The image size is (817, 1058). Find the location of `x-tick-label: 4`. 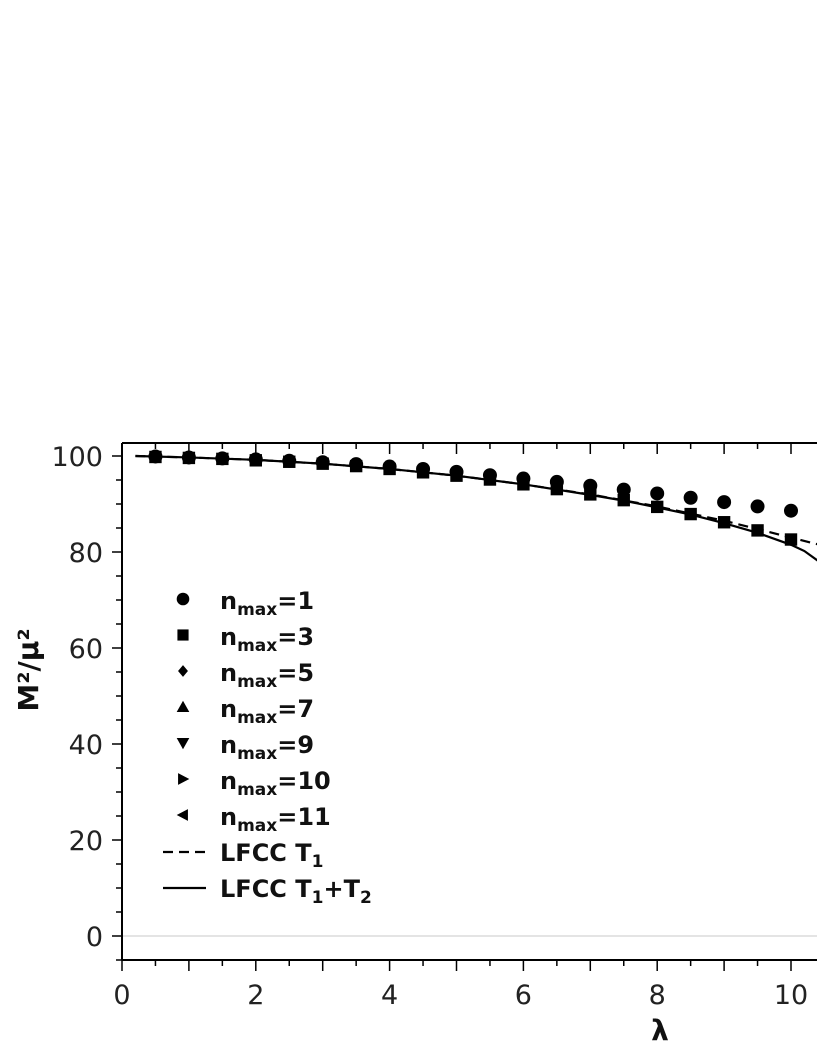

x-tick-label: 4 is located at coordinates (389, 995).